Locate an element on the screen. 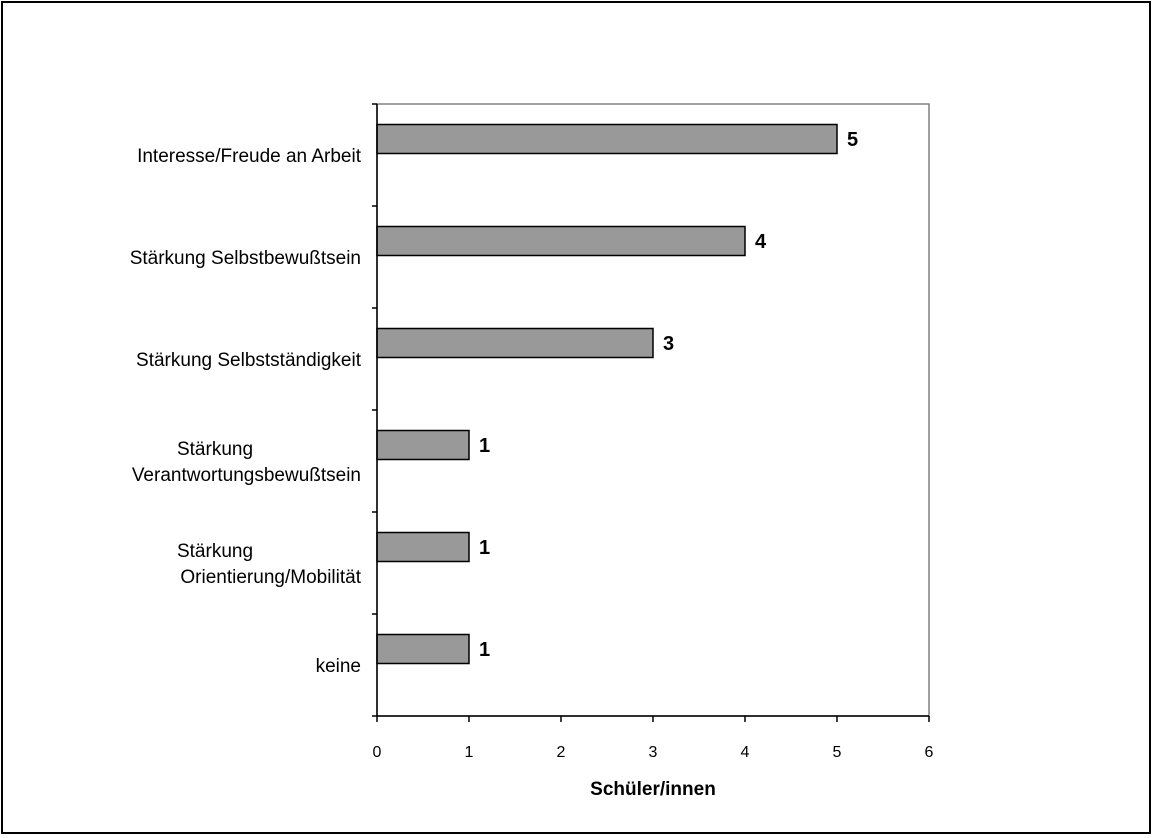  x-tick-label: 5 is located at coordinates (837, 752).